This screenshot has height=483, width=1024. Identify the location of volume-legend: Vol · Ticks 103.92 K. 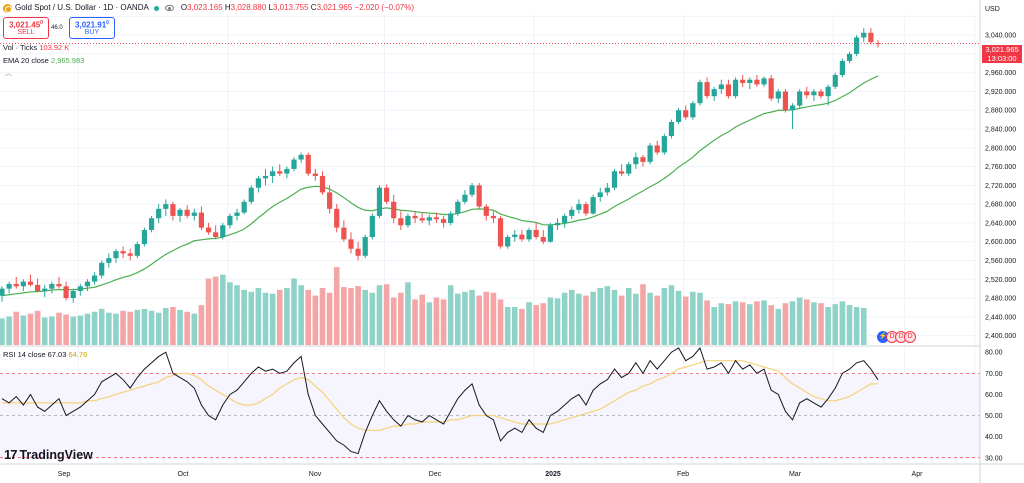
(36, 47).